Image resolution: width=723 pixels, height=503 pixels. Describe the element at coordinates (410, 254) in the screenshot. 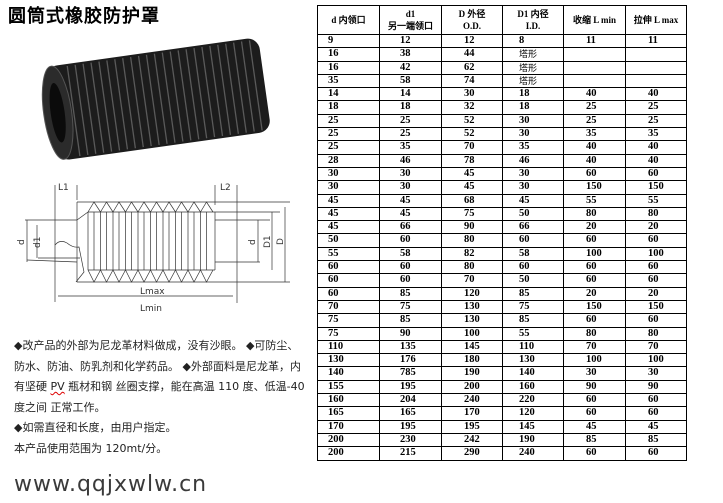

I see `table-cell: 58` at that location.